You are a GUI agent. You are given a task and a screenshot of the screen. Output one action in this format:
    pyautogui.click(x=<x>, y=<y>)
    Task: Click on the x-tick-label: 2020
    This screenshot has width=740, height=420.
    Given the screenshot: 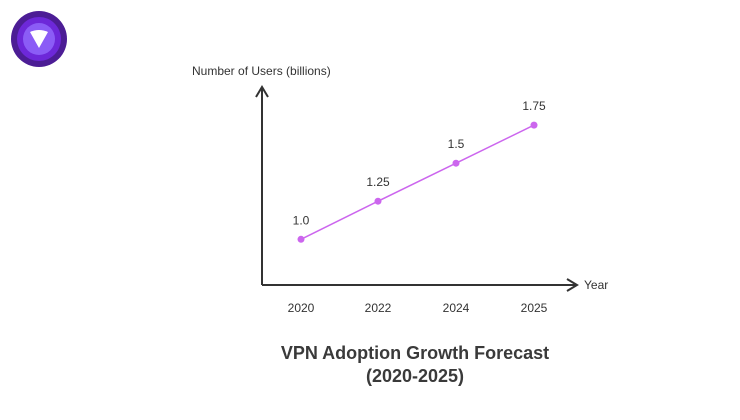 What is the action you would take?
    pyautogui.click(x=301, y=308)
    